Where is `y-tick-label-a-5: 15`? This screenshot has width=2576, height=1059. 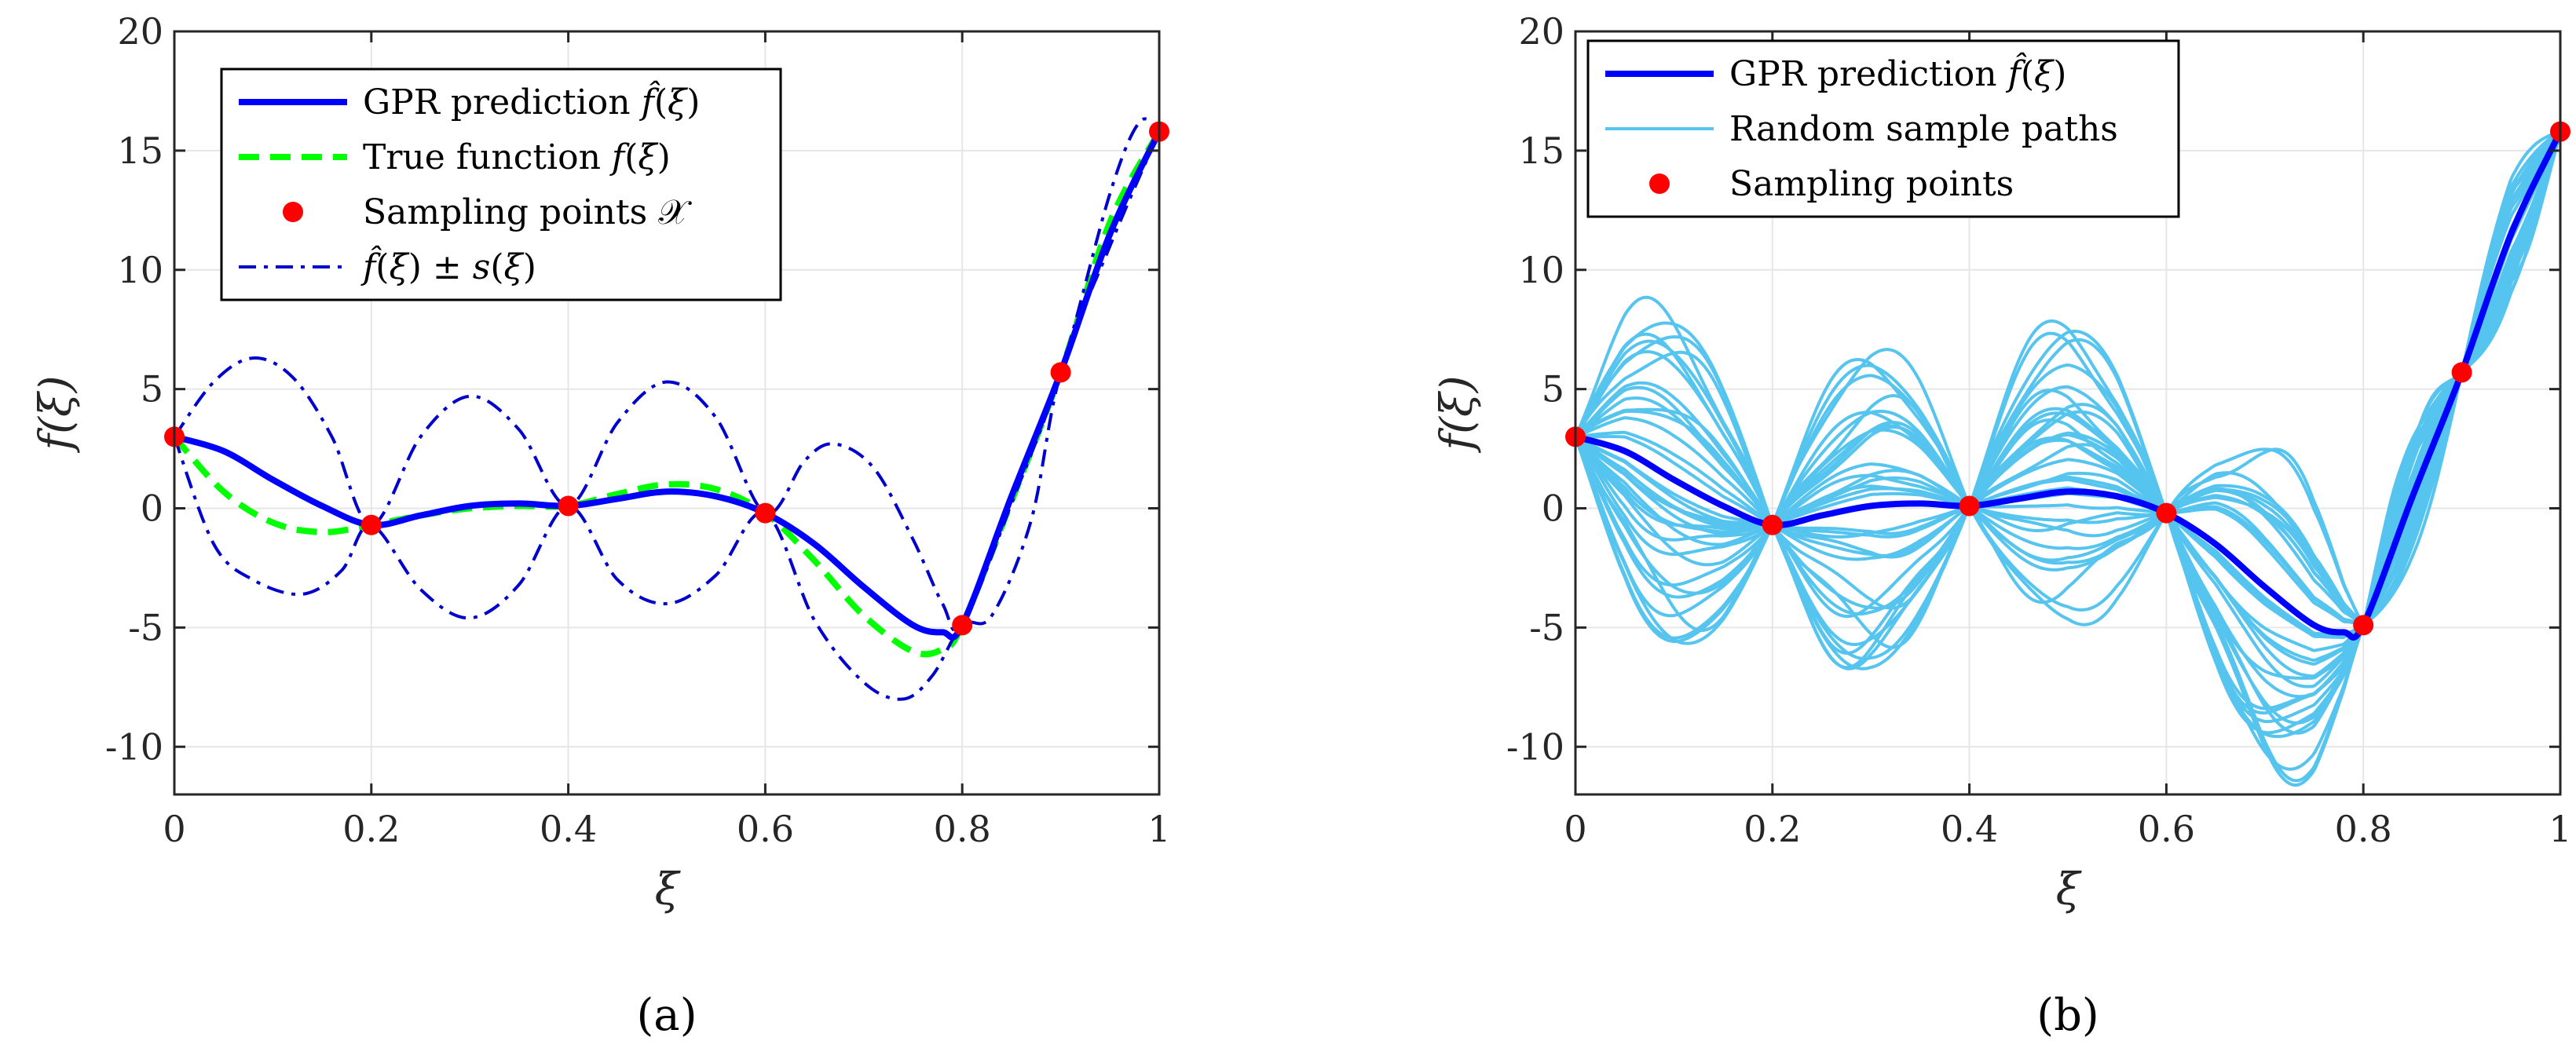 y-tick-label-a-5: 15 is located at coordinates (140, 151).